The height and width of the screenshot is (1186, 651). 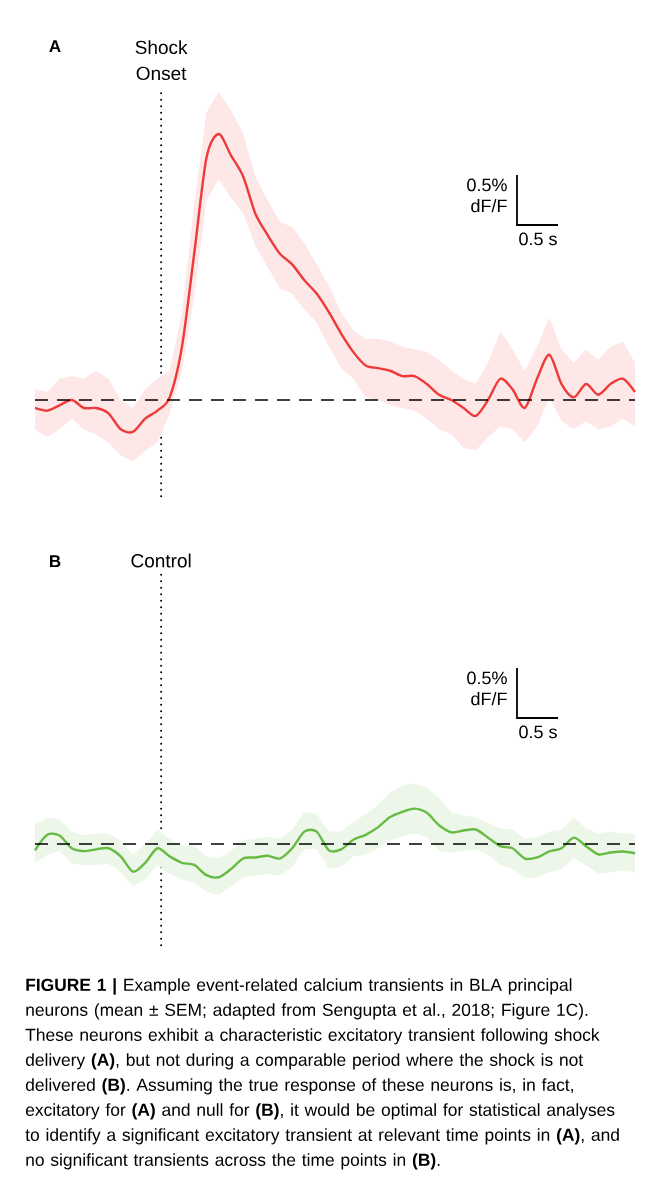 What do you see at coordinates (161, 560) in the screenshot?
I see `text: Control` at bounding box center [161, 560].